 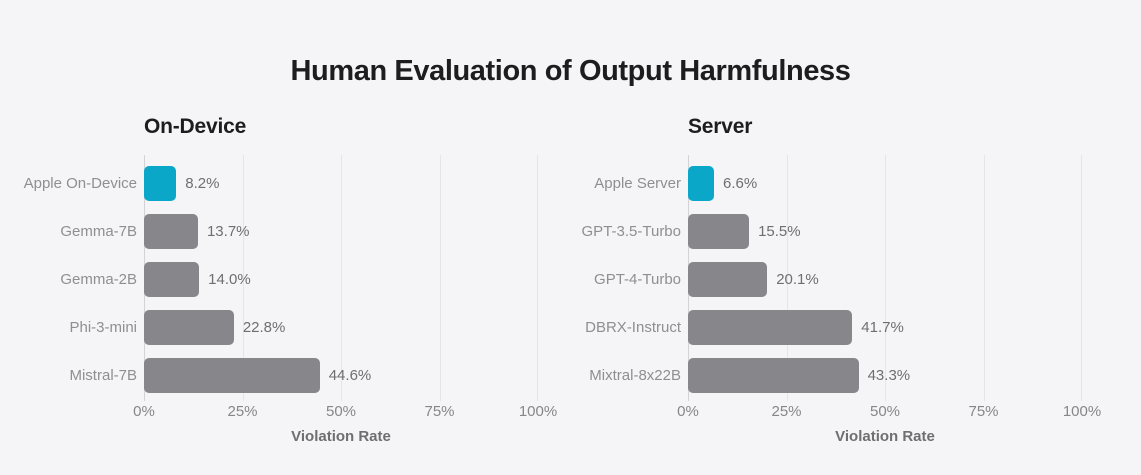 I want to click on value-label: 8.2%, so click(x=202, y=183).